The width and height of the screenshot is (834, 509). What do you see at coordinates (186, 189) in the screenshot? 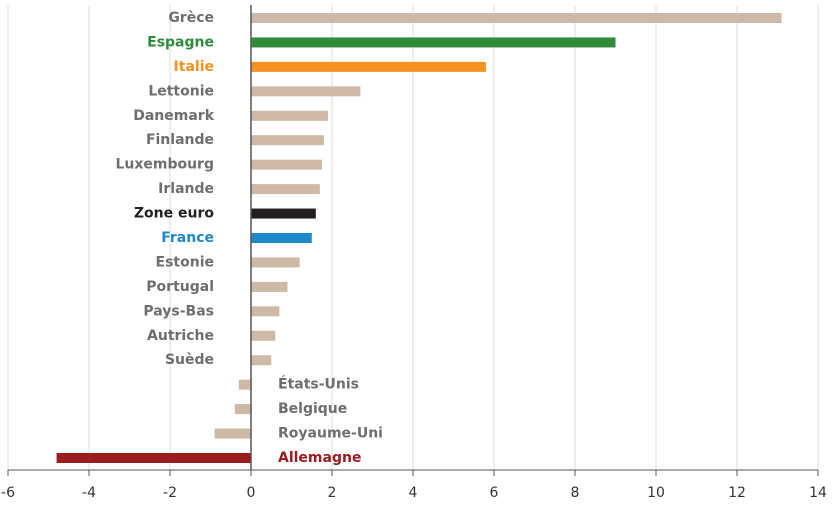
I see `category-label: Irlande` at bounding box center [186, 189].